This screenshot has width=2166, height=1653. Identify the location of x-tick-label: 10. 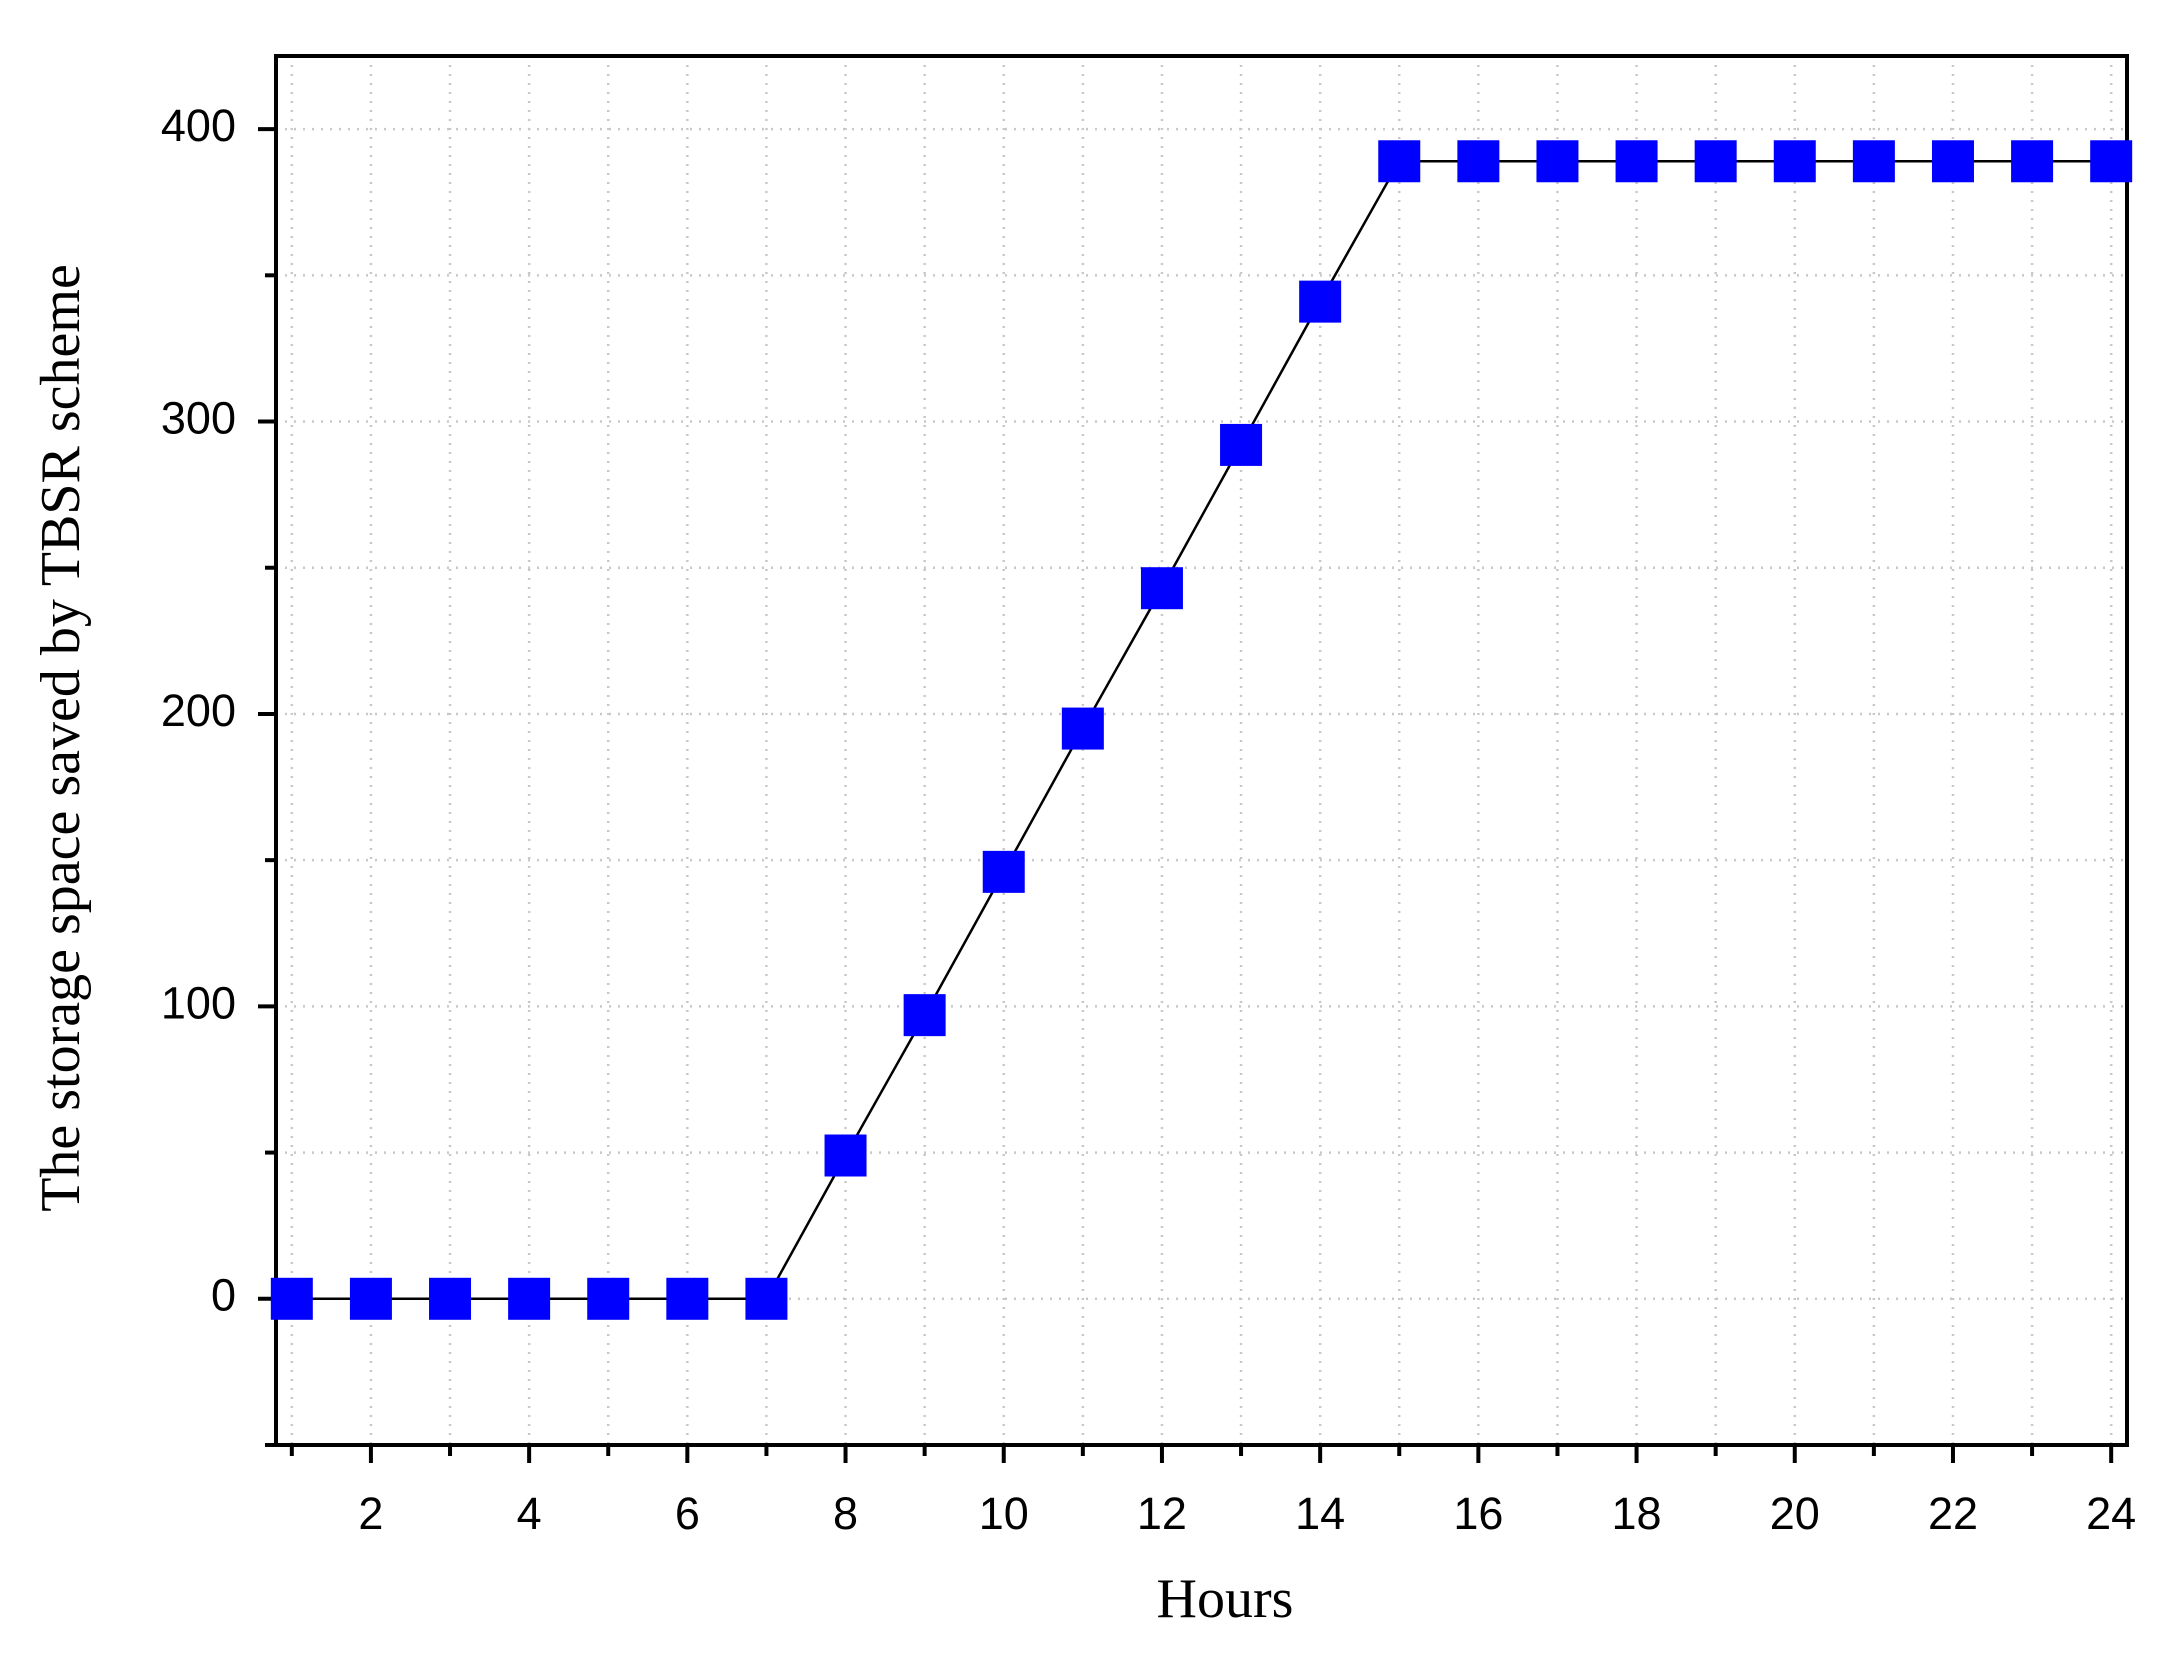
(1004, 1513).